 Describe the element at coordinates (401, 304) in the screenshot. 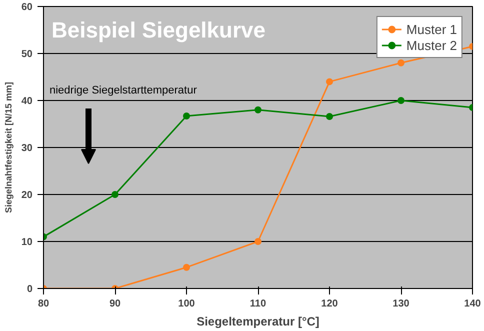

I see `x-tick-label: 130` at that location.